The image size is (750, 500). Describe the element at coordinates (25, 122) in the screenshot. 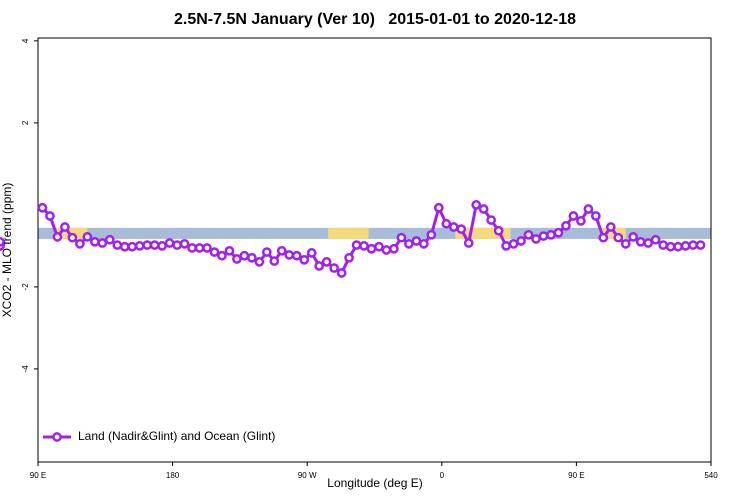

I see `y-tick-label: 2` at that location.